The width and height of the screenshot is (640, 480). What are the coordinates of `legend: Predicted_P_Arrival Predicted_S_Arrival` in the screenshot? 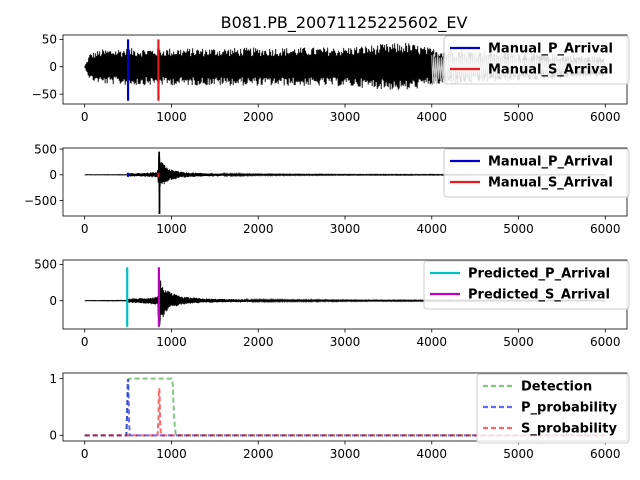 It's located at (526, 285).